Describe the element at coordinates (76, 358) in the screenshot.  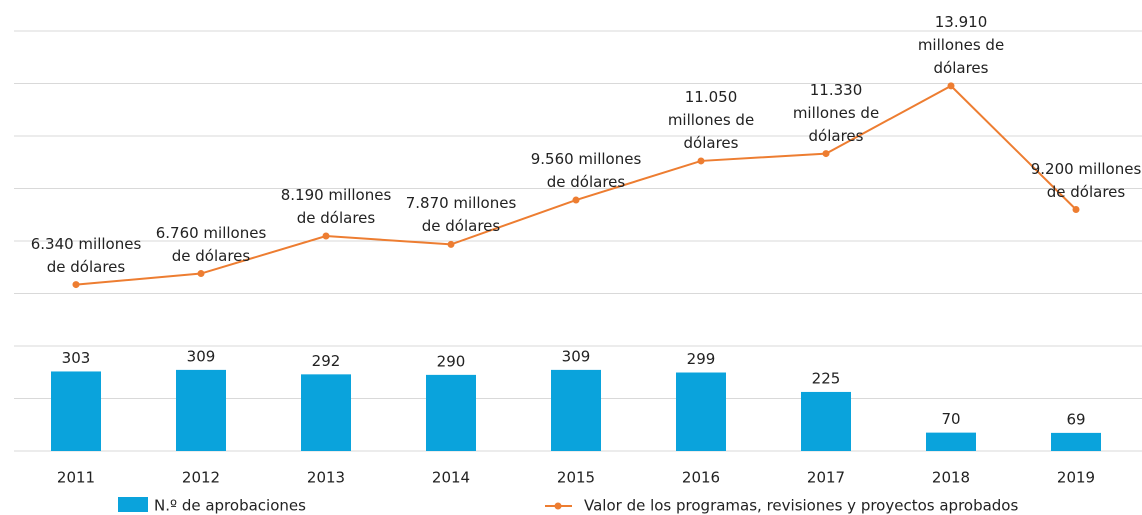
I see `bar-value-label: 303` at that location.